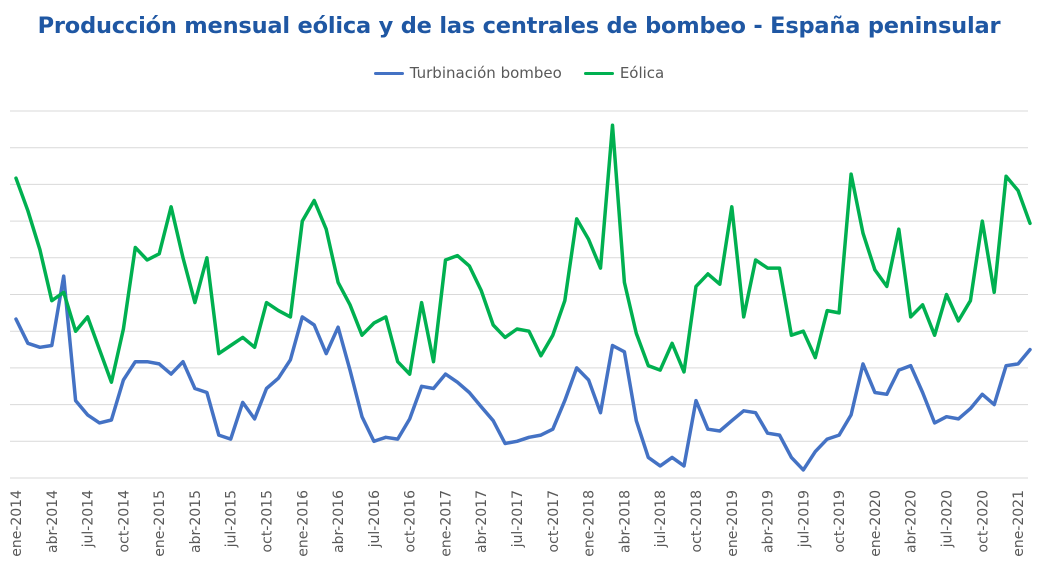  Describe the element at coordinates (482, 521) in the screenshot. I see `x-tick-label: abr-2017` at that location.